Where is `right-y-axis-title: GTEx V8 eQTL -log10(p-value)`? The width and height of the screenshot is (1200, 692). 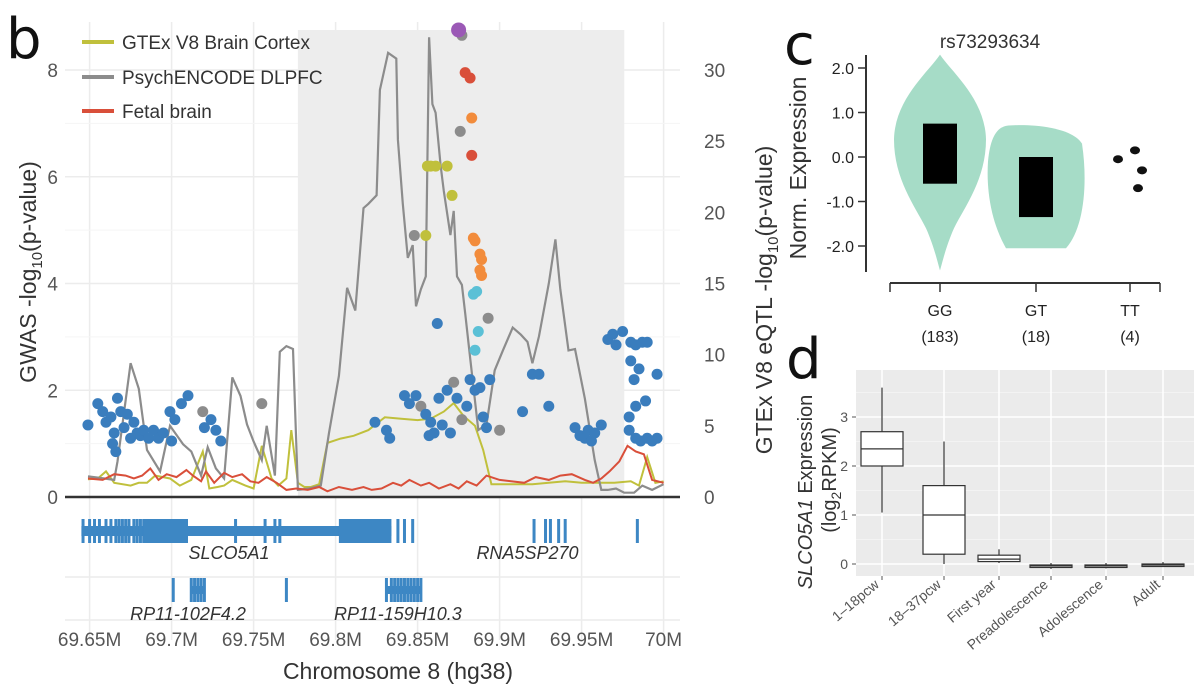
right-y-axis-title: GTEx V8 eQTL -log10(p-value) is located at coordinates (766, 300).